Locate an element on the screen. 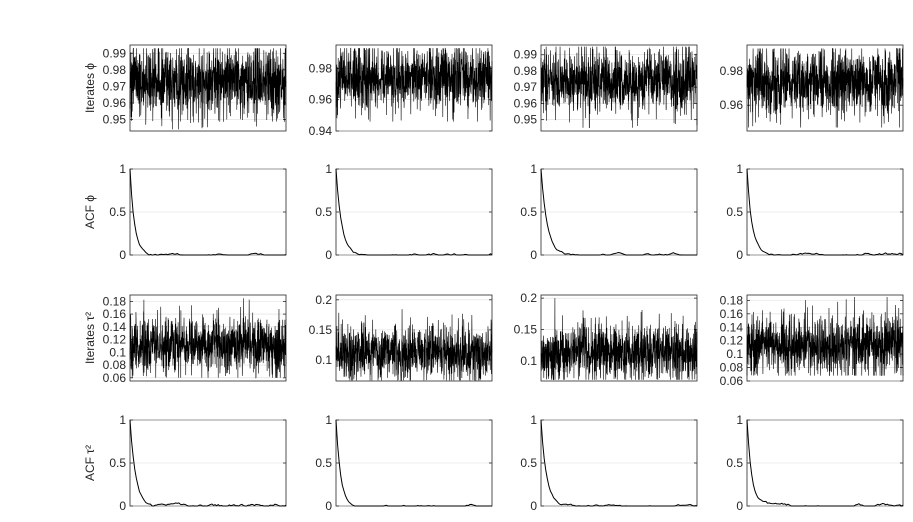  subplot-acf-tau2-4: 00.51 is located at coordinates (815, 463).